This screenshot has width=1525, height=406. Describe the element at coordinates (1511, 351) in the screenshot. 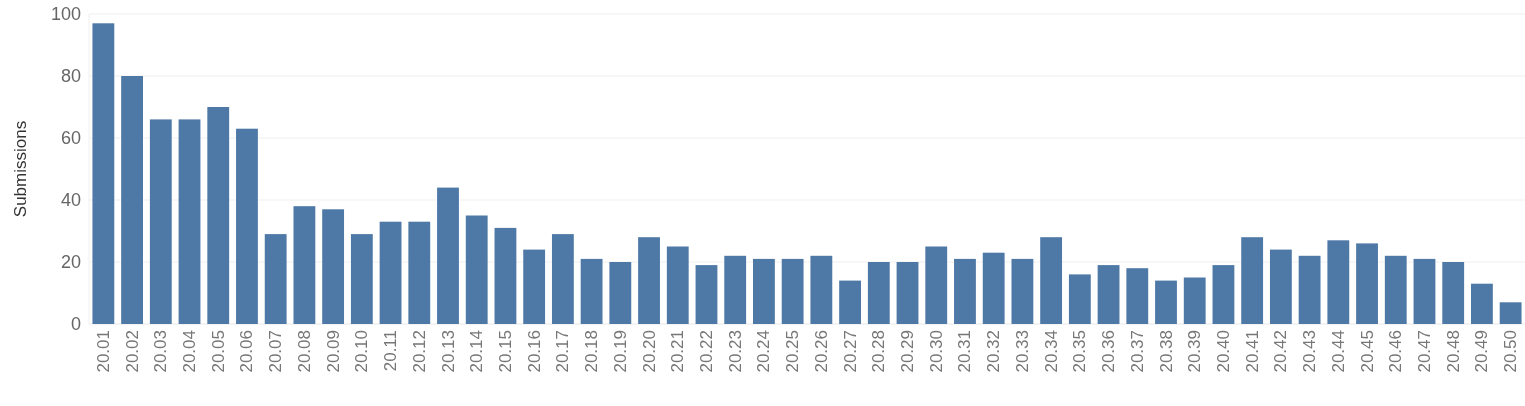

I see `x-tick-label: 20.50` at that location.